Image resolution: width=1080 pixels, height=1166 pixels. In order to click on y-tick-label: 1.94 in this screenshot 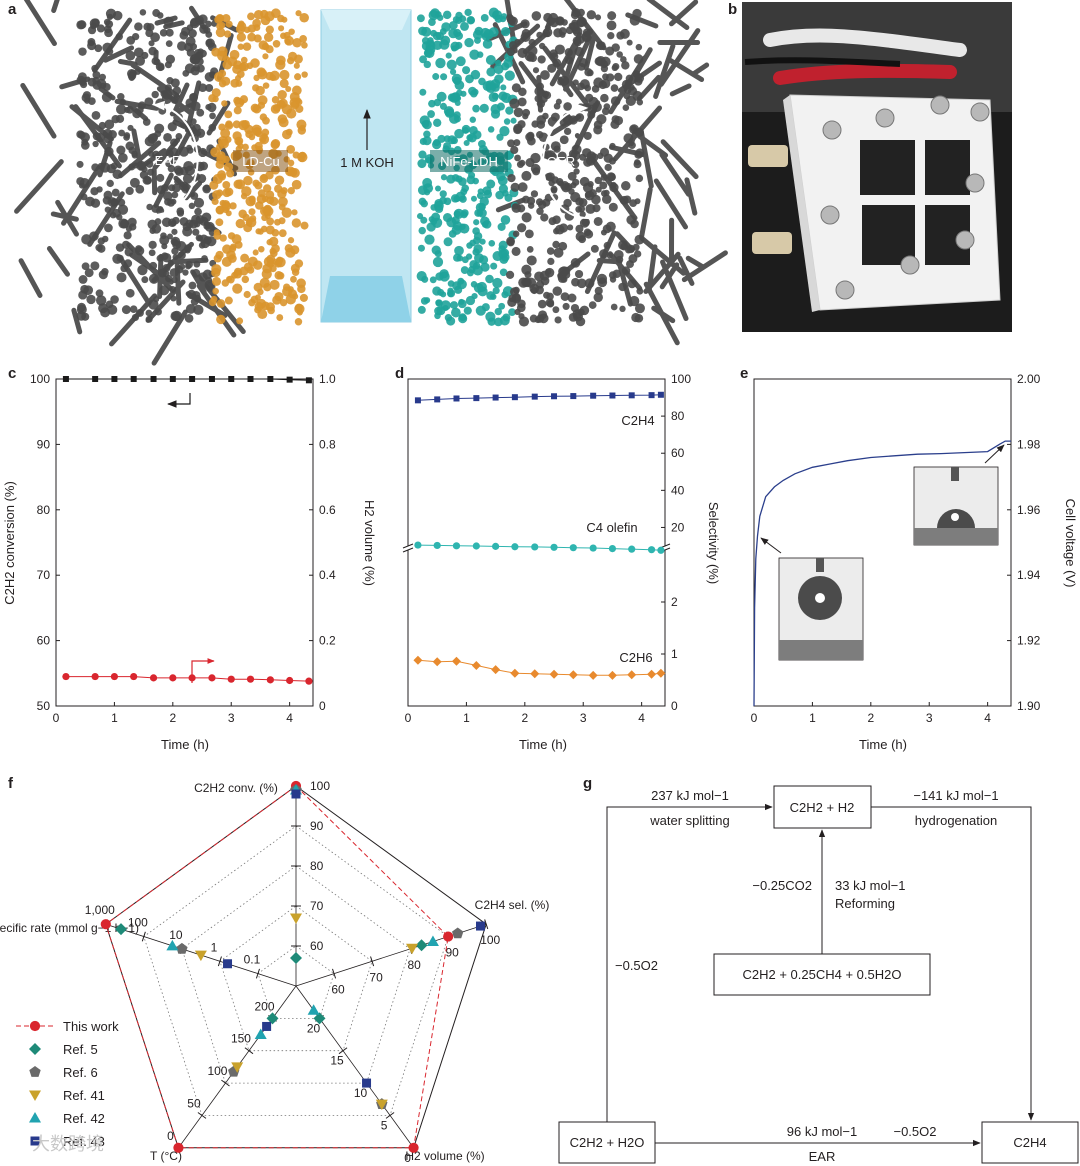, I will do `click(1029, 575)`.